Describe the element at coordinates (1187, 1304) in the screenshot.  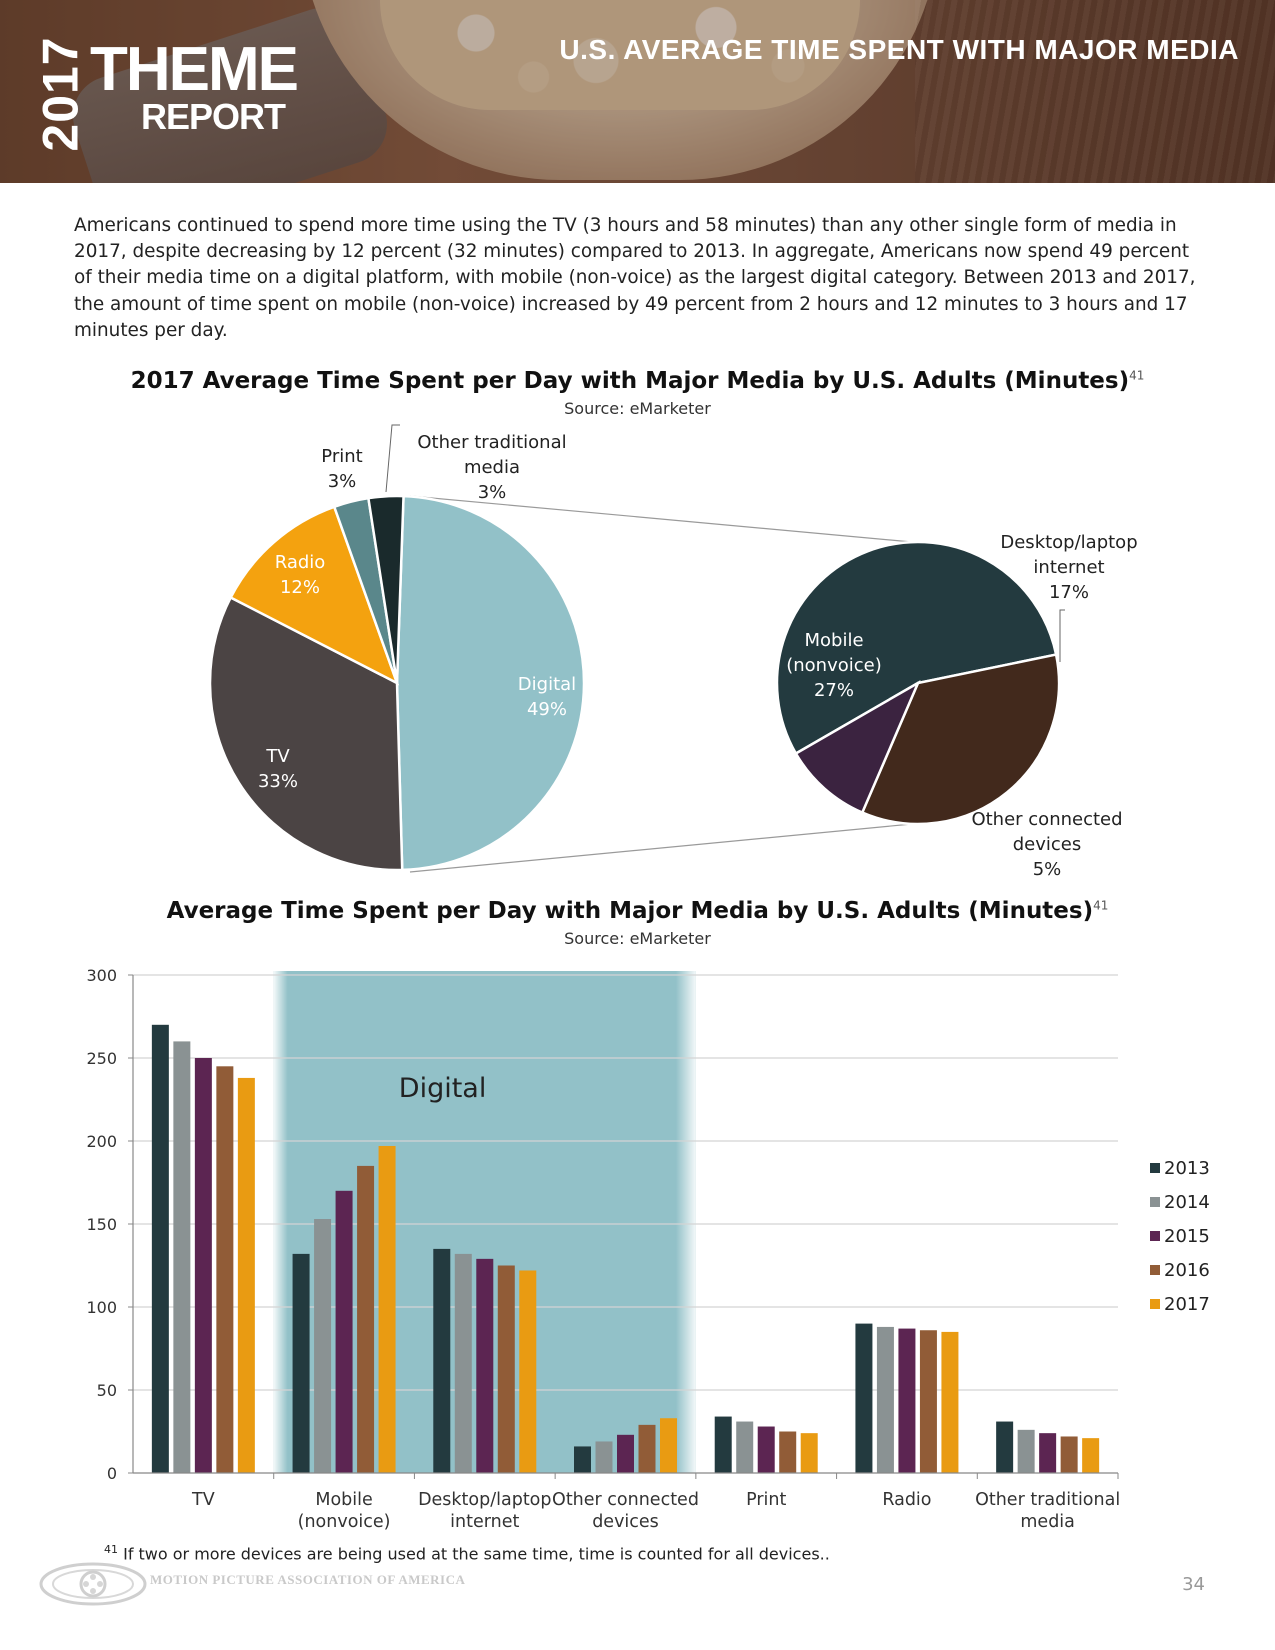
I see `legend-label-2017: 2017` at that location.